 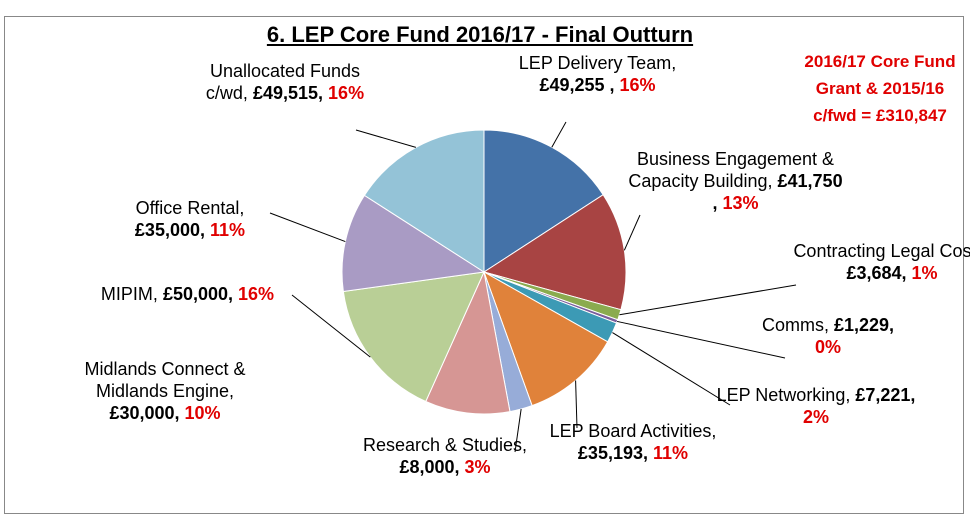 What do you see at coordinates (740, 203) in the screenshot?
I see `percent-label: 13%` at bounding box center [740, 203].